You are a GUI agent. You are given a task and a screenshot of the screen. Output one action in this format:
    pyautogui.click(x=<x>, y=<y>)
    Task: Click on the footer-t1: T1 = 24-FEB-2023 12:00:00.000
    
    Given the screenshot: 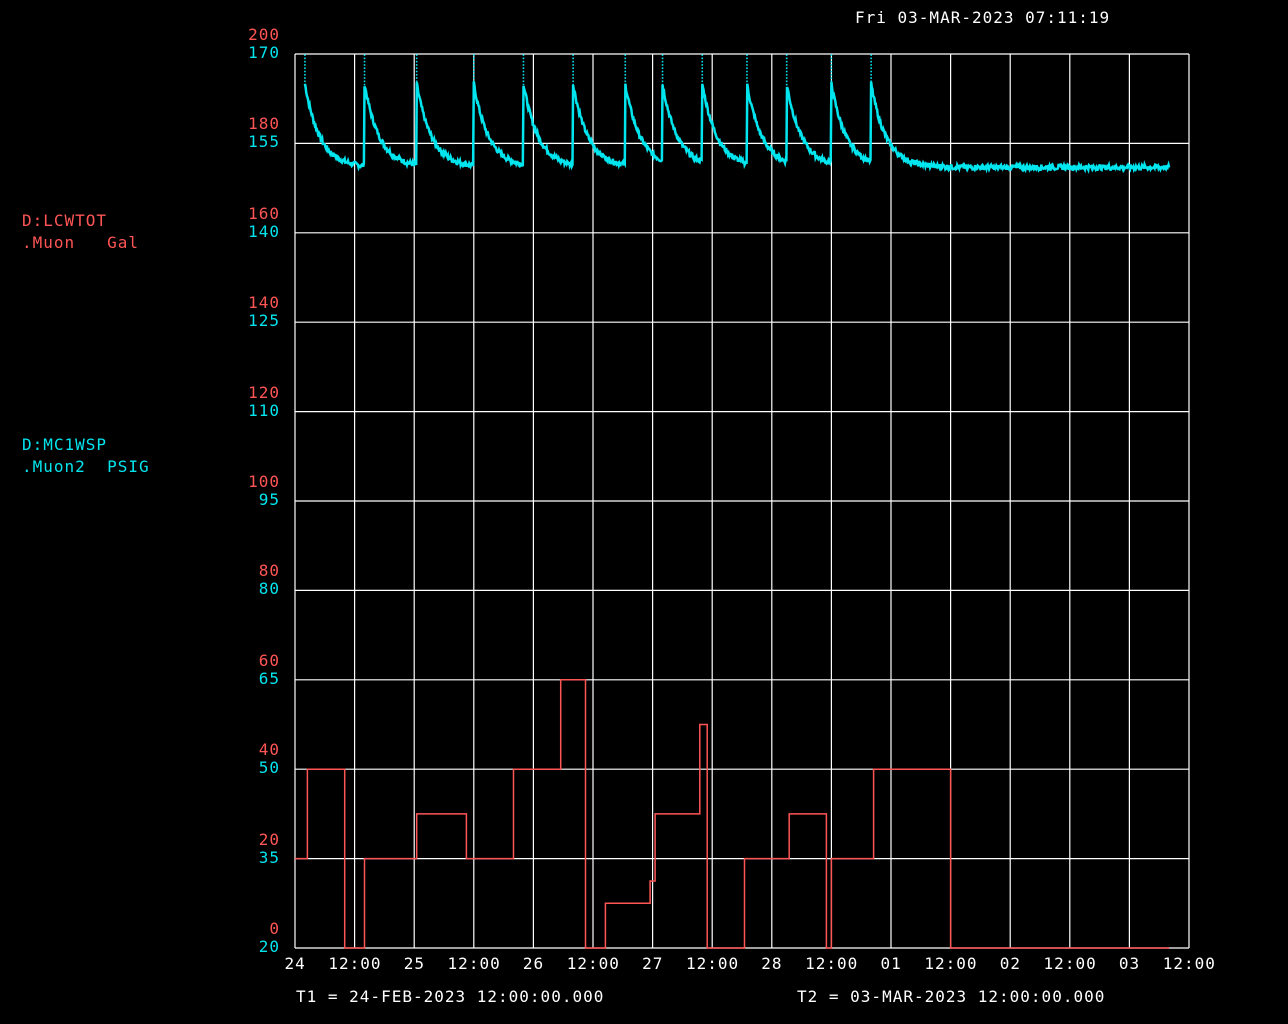 What is the action you would take?
    pyautogui.click(x=450, y=996)
    